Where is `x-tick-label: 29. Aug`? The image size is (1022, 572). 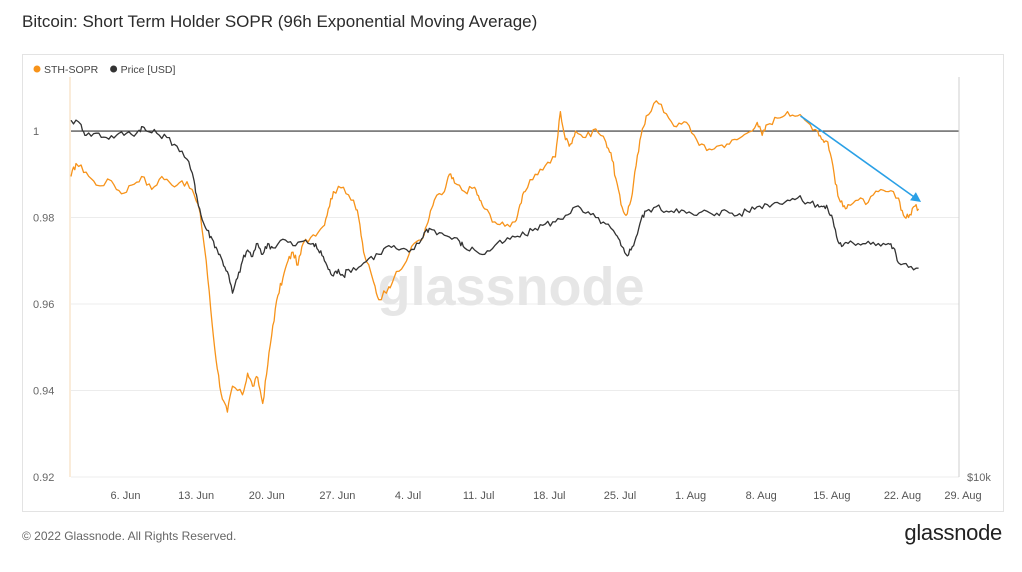
x-tick-label: 29. Aug is located at coordinates (962, 496).